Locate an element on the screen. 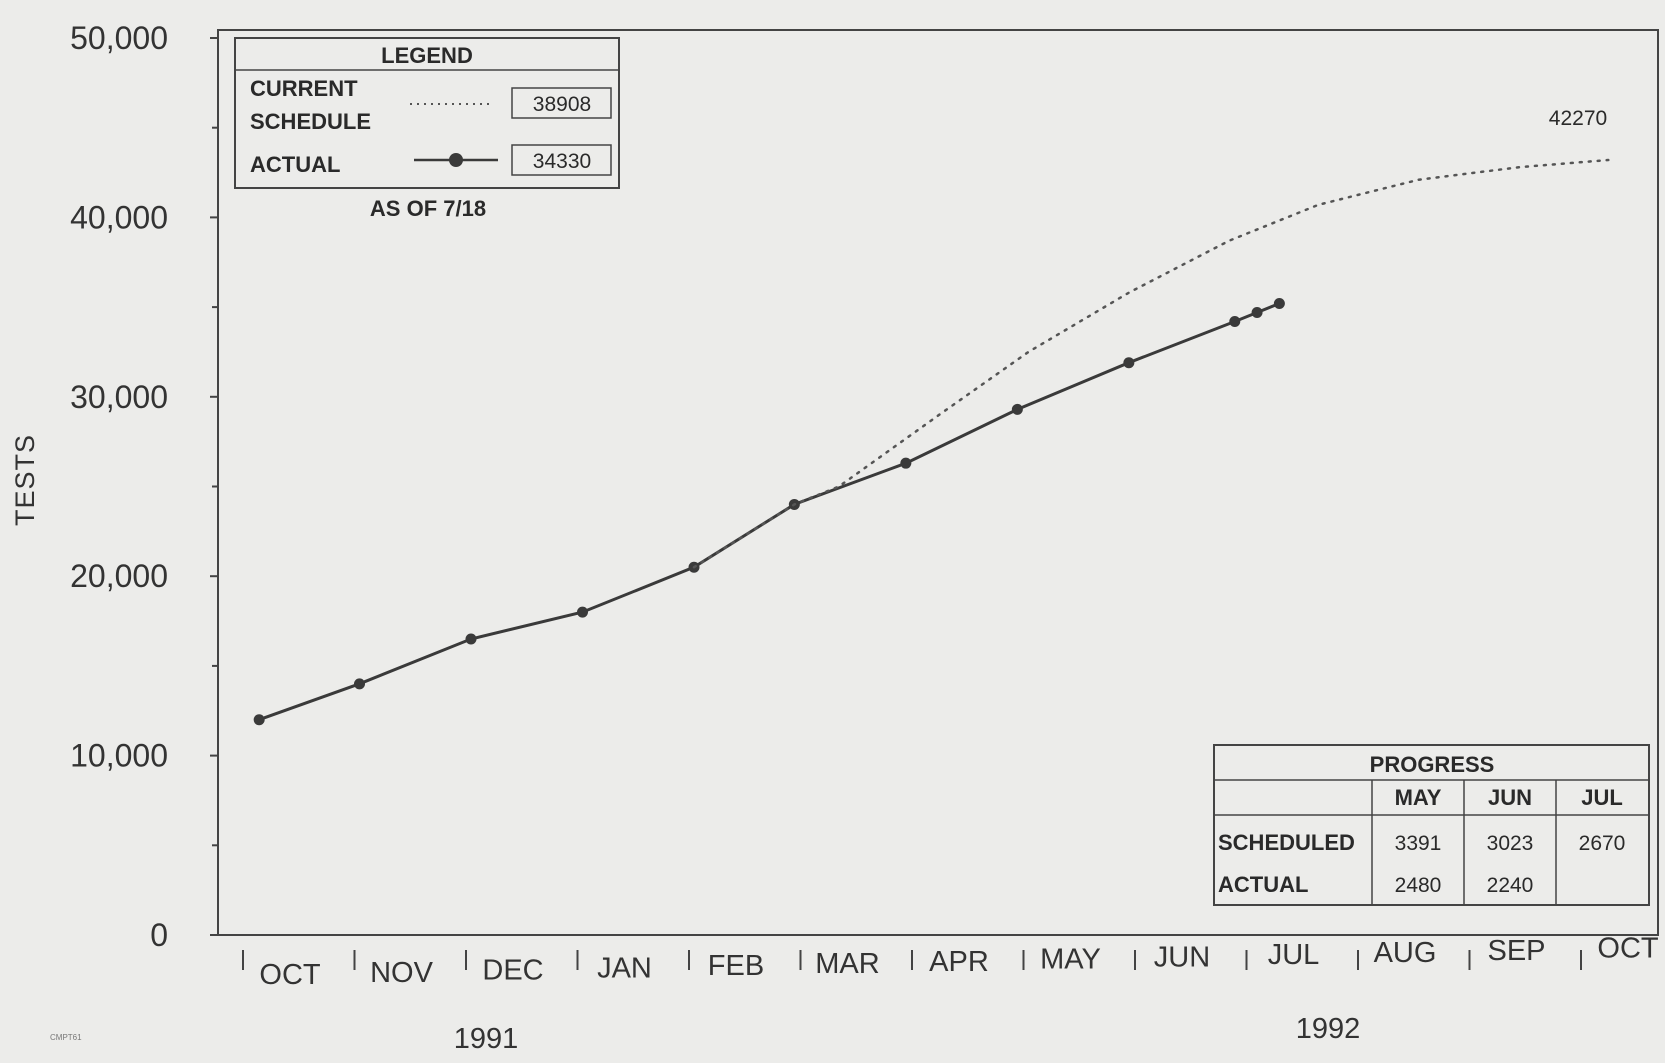 This screenshot has width=1665, height=1063. y-tick-label: 20,000 is located at coordinates (119, 576).